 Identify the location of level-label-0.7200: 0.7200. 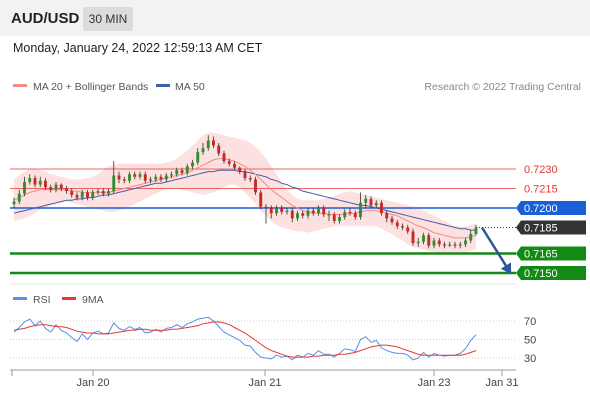
(541, 209).